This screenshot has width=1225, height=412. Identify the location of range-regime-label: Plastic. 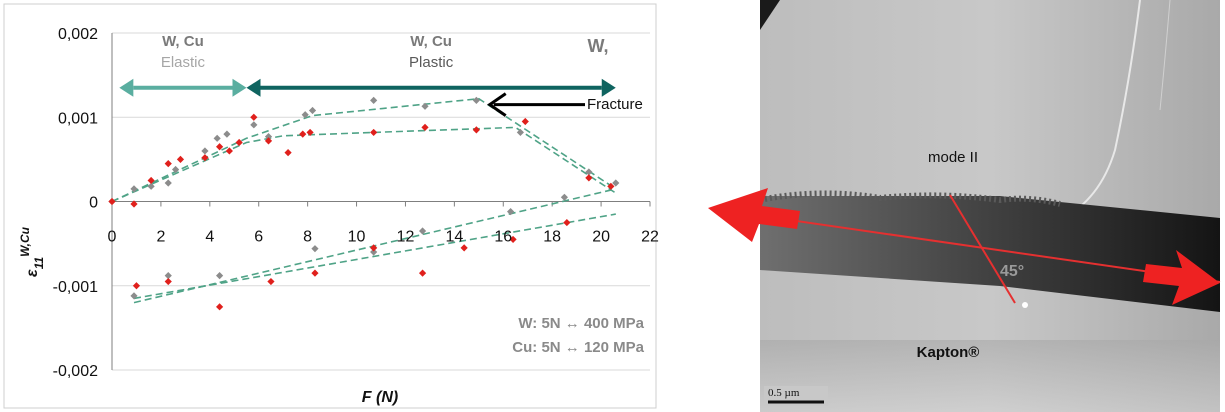
(431, 62).